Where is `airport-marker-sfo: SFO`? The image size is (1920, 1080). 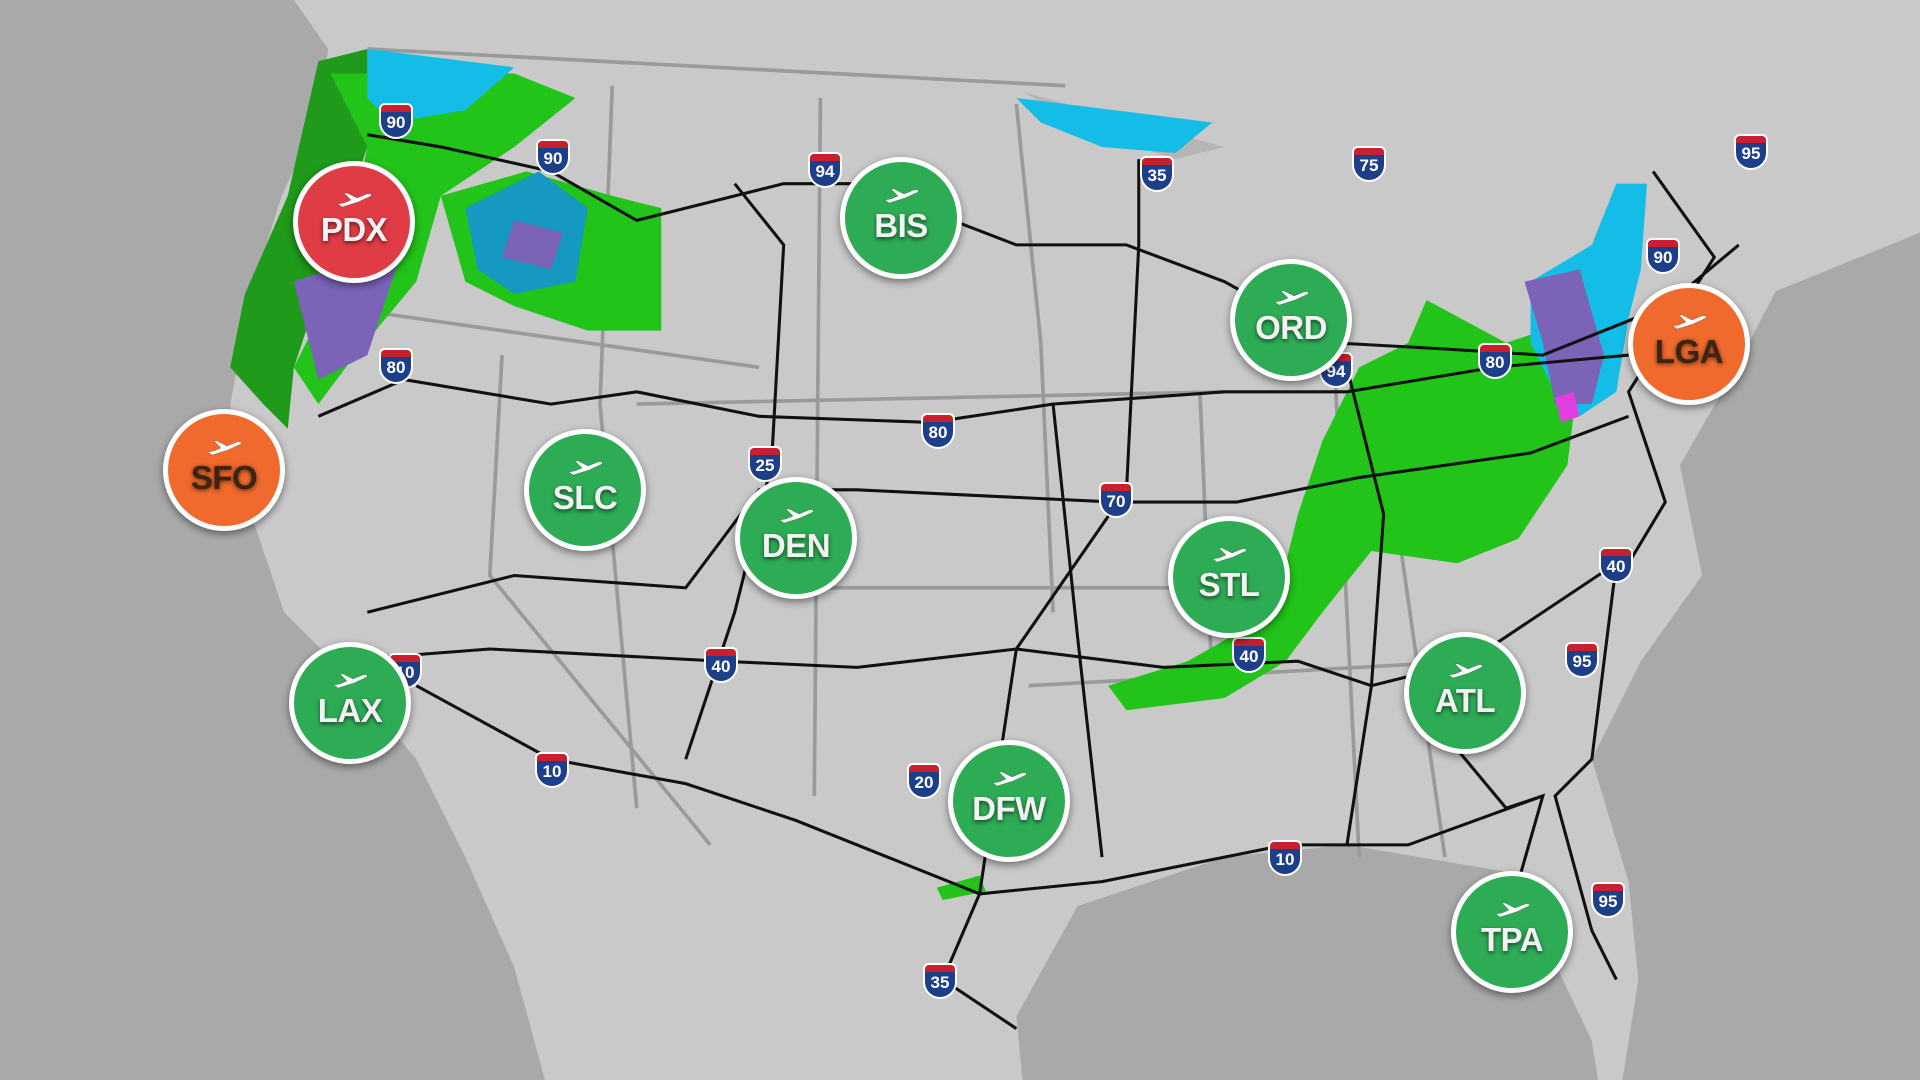
airport-marker-sfo: SFO is located at coordinates (224, 470).